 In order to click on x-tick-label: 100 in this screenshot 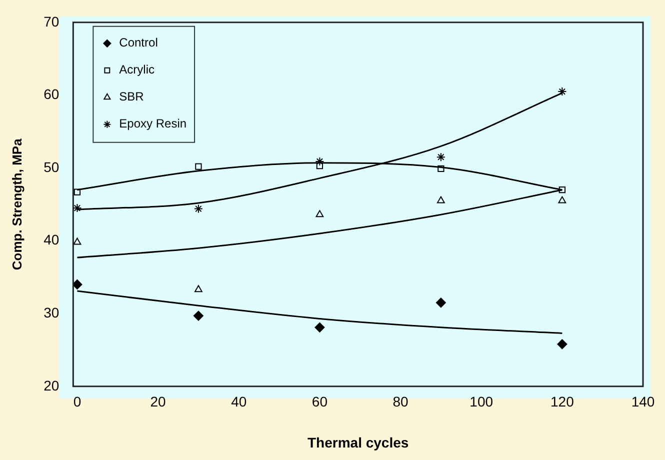, I will do `click(482, 402)`.